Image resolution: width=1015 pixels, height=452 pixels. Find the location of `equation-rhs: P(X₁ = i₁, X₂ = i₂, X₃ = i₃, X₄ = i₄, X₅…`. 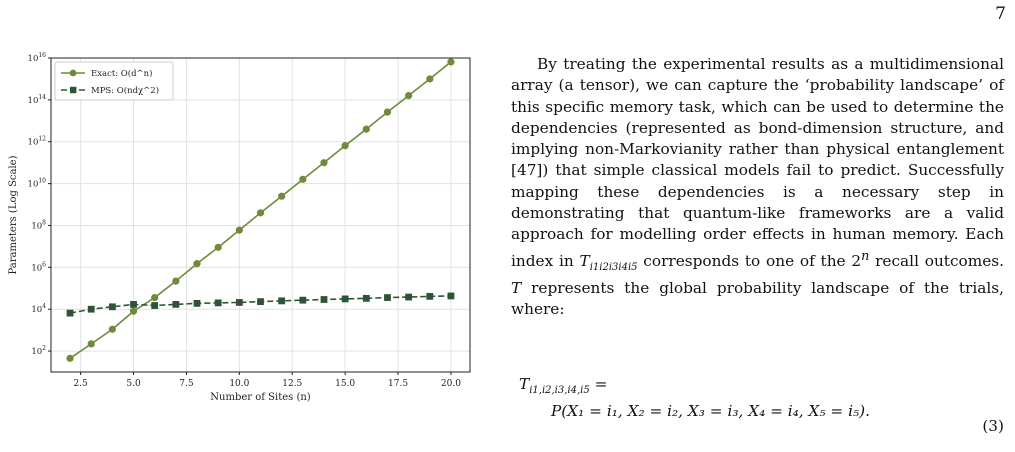

equation-rhs: P(X₁ = i₁, X₂ = i₂, X₃ = i₃, X₄ = i₄, X₅… is located at coordinates (710, 411).